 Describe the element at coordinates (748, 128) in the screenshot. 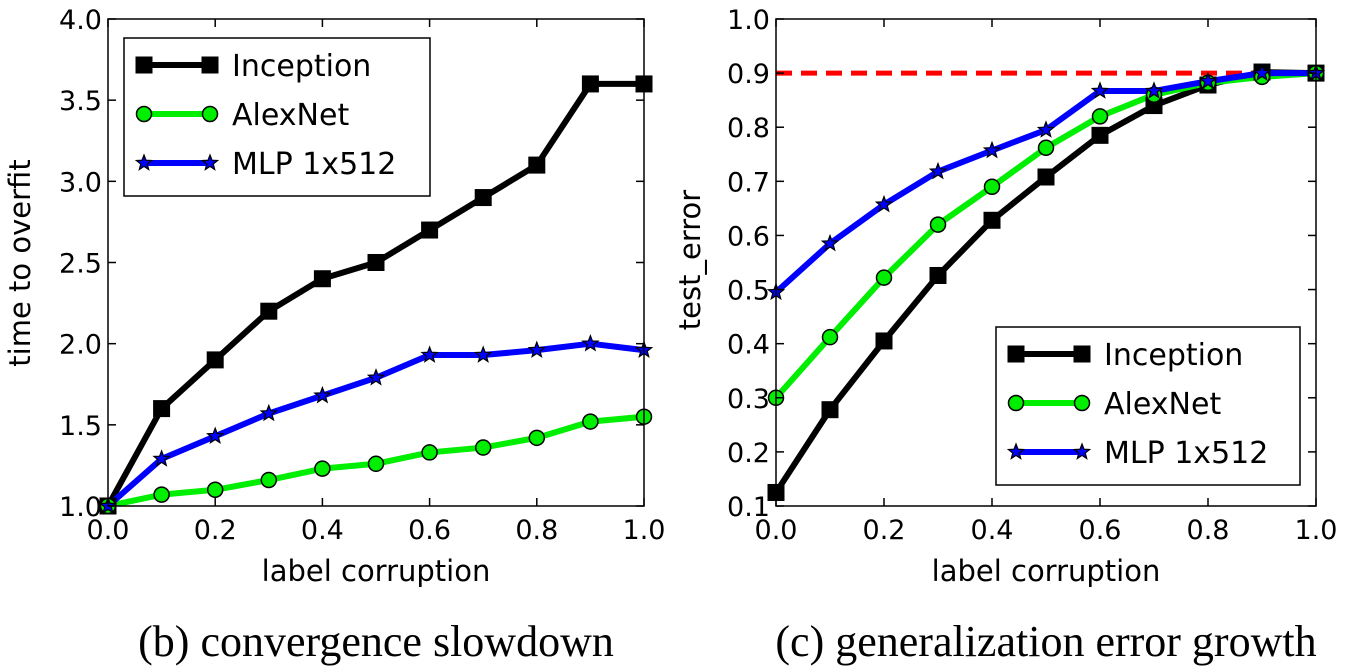

I see `y-tick-label: 0.8` at that location.